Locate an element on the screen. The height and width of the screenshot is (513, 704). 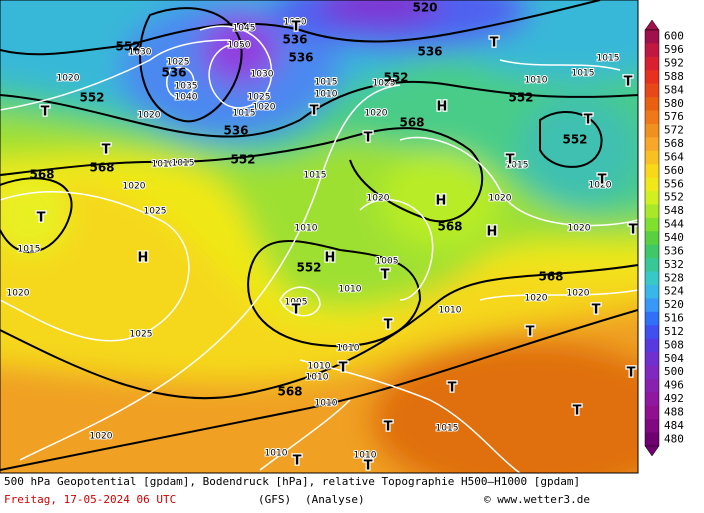
colorbar-label: 580 is located at coordinates (674, 103).